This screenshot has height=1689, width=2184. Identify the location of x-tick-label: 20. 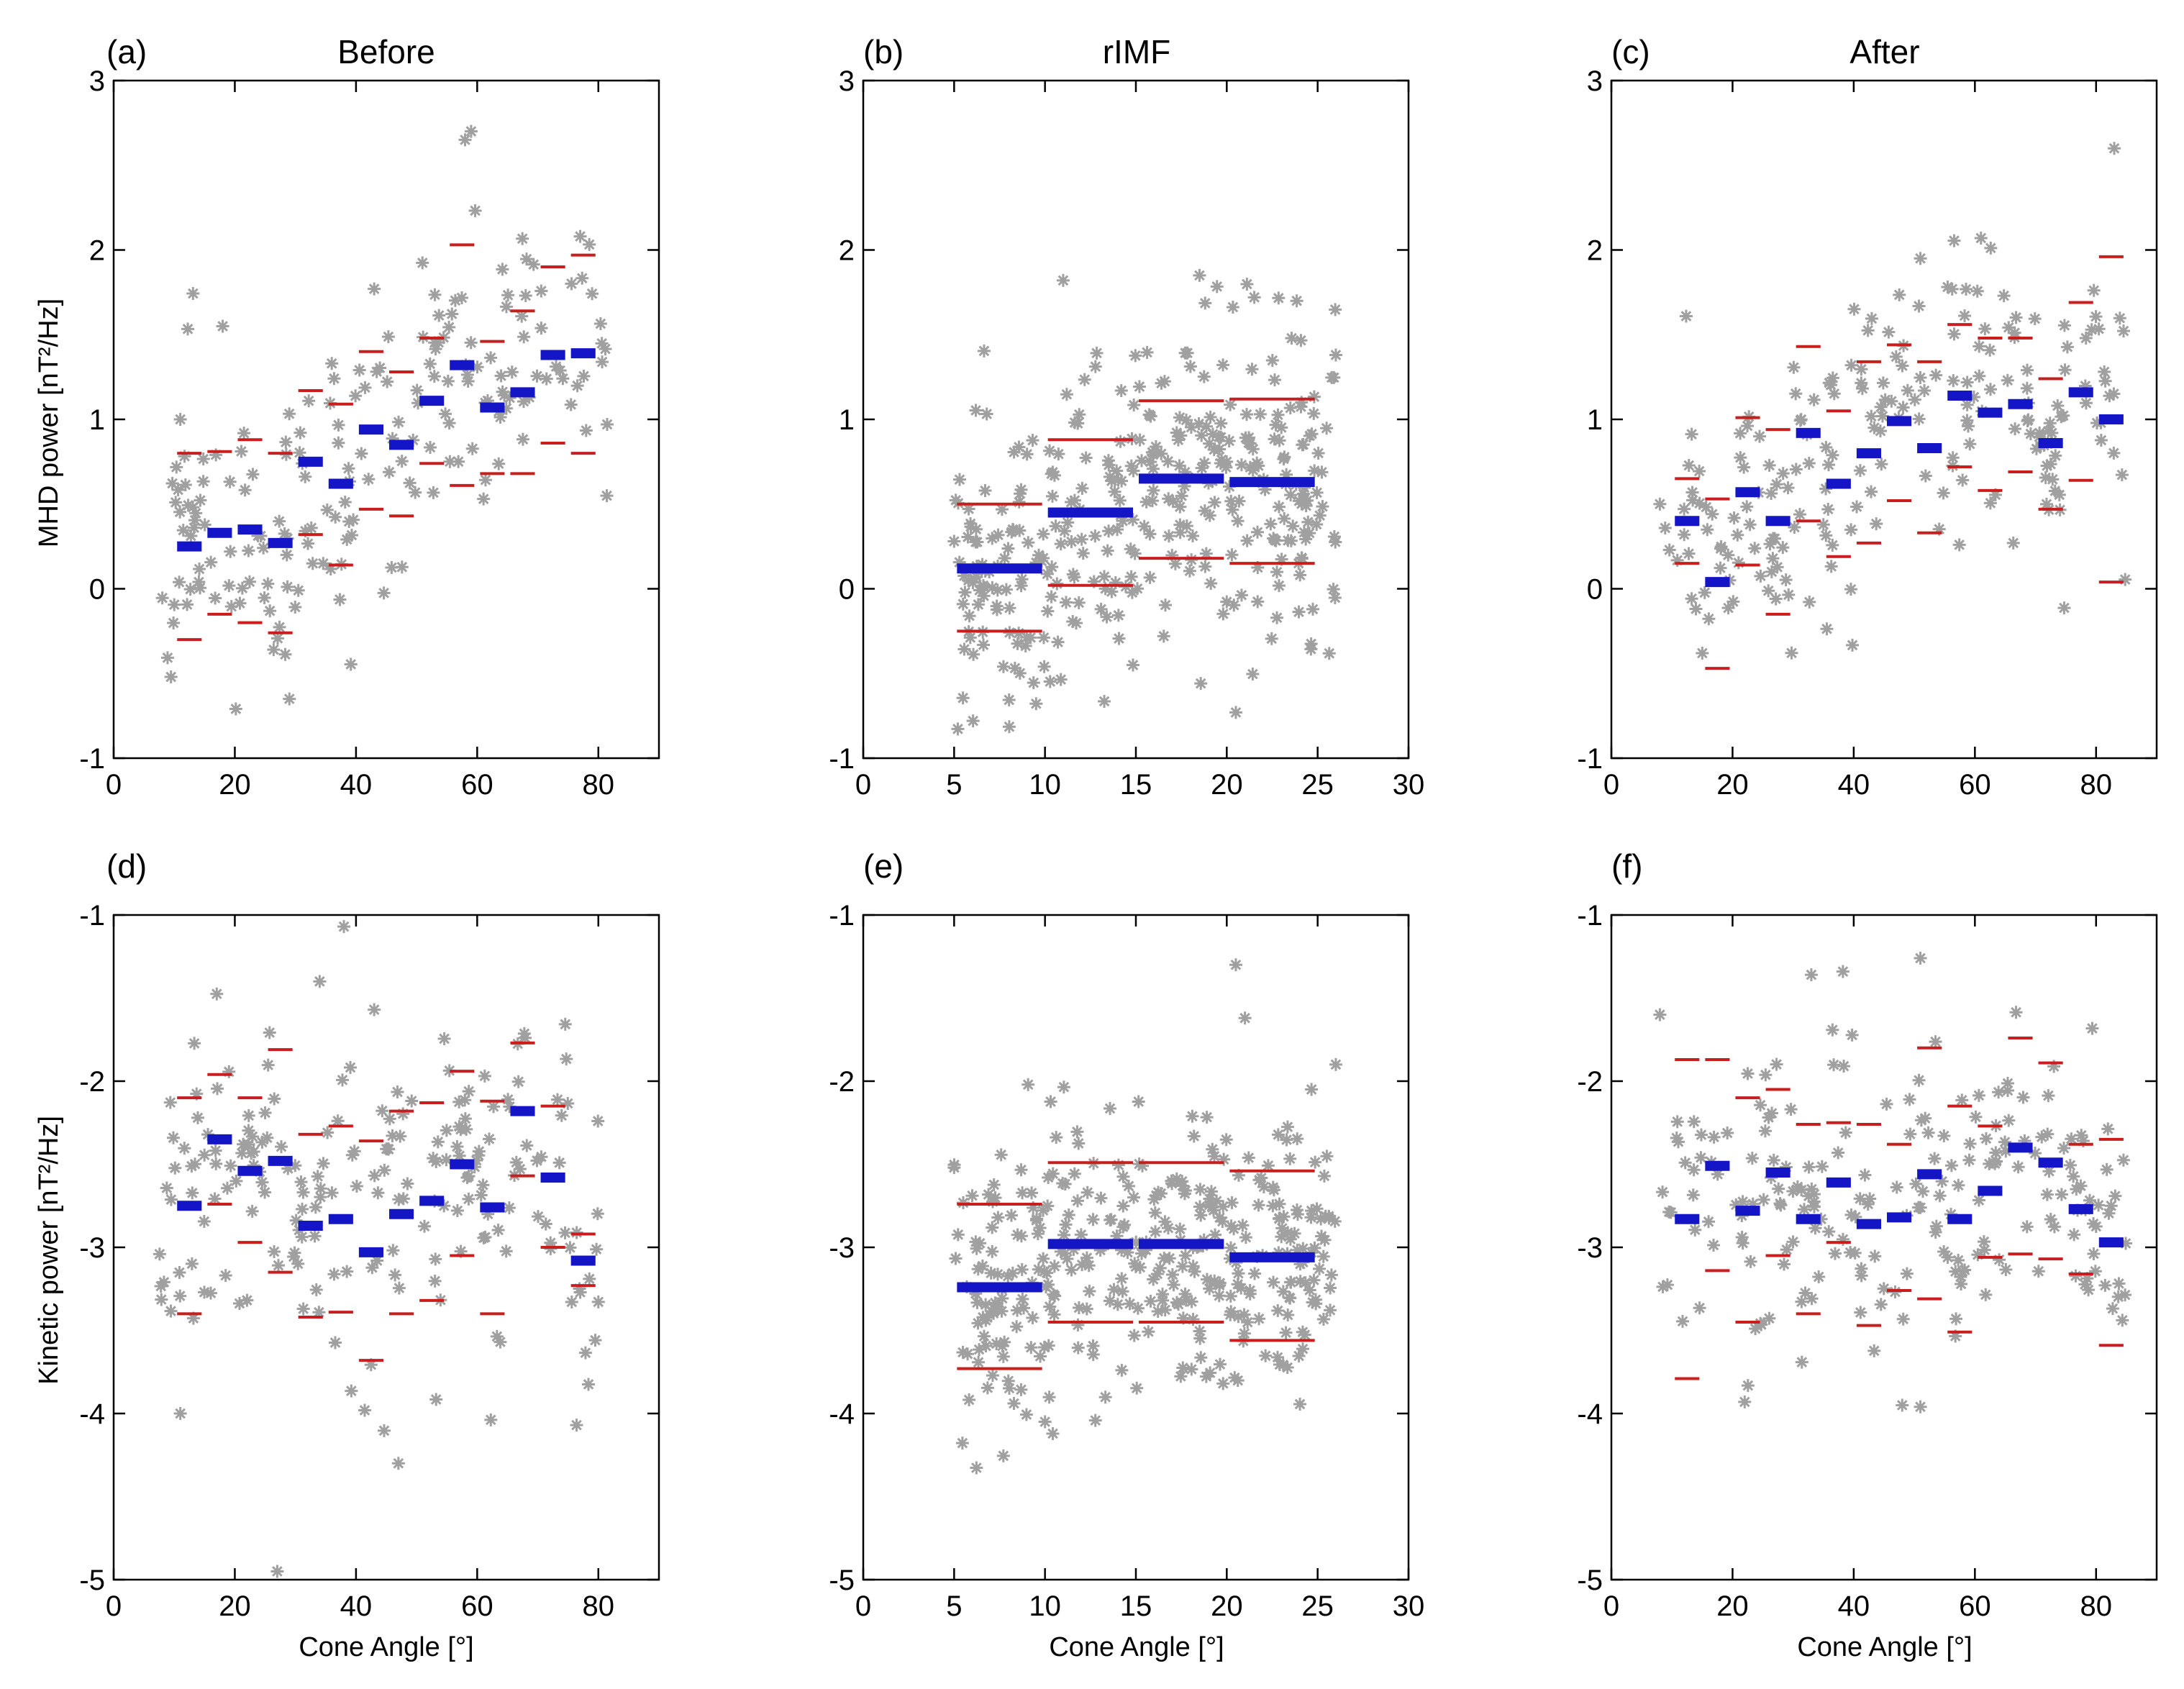
(1227, 785).